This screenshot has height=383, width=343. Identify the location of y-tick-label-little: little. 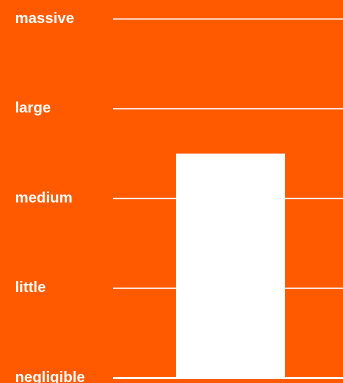
(30, 287).